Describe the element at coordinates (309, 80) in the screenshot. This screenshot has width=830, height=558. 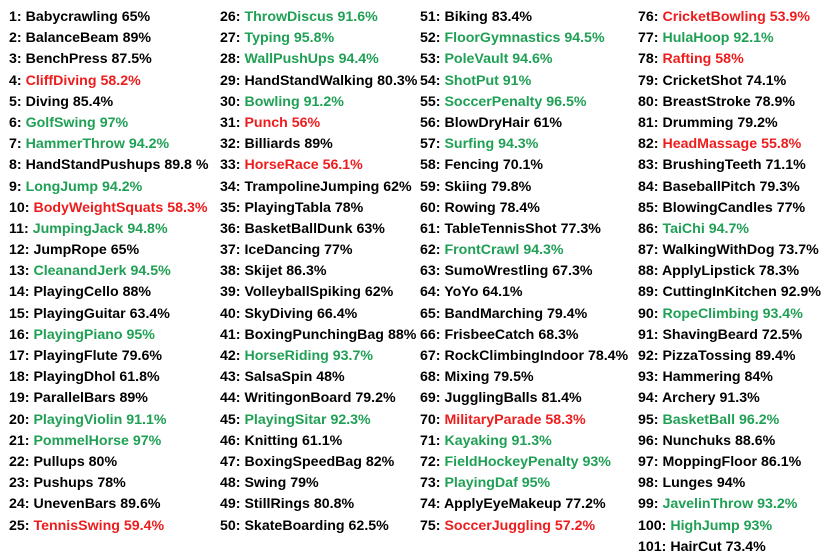
I see `class-name: HandStandWalking` at that location.